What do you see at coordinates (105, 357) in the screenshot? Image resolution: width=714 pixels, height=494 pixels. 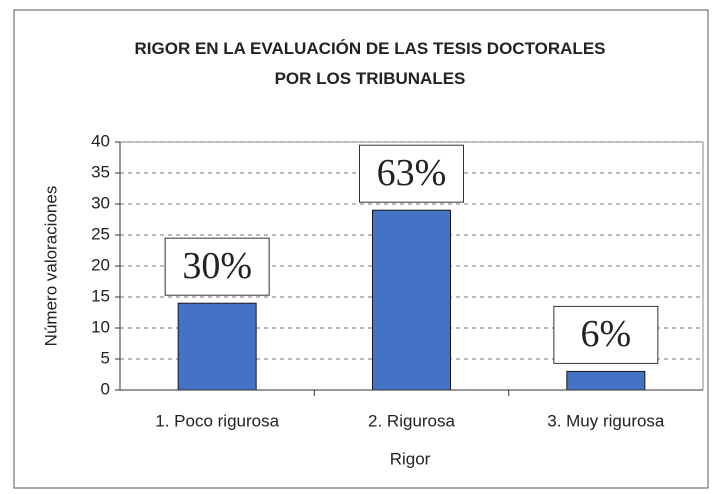 I see `y-tick-label: 5` at bounding box center [105, 357].